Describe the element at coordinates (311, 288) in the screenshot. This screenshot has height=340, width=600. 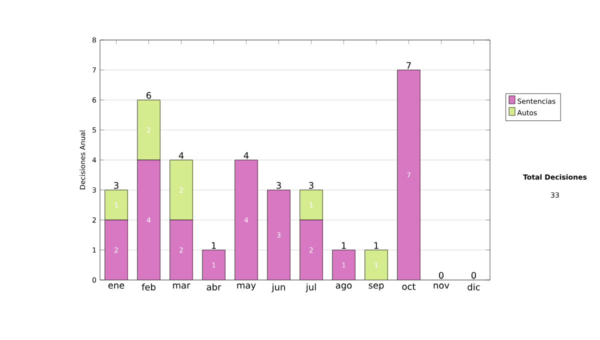
I see `x-tick-label: jul` at that location.